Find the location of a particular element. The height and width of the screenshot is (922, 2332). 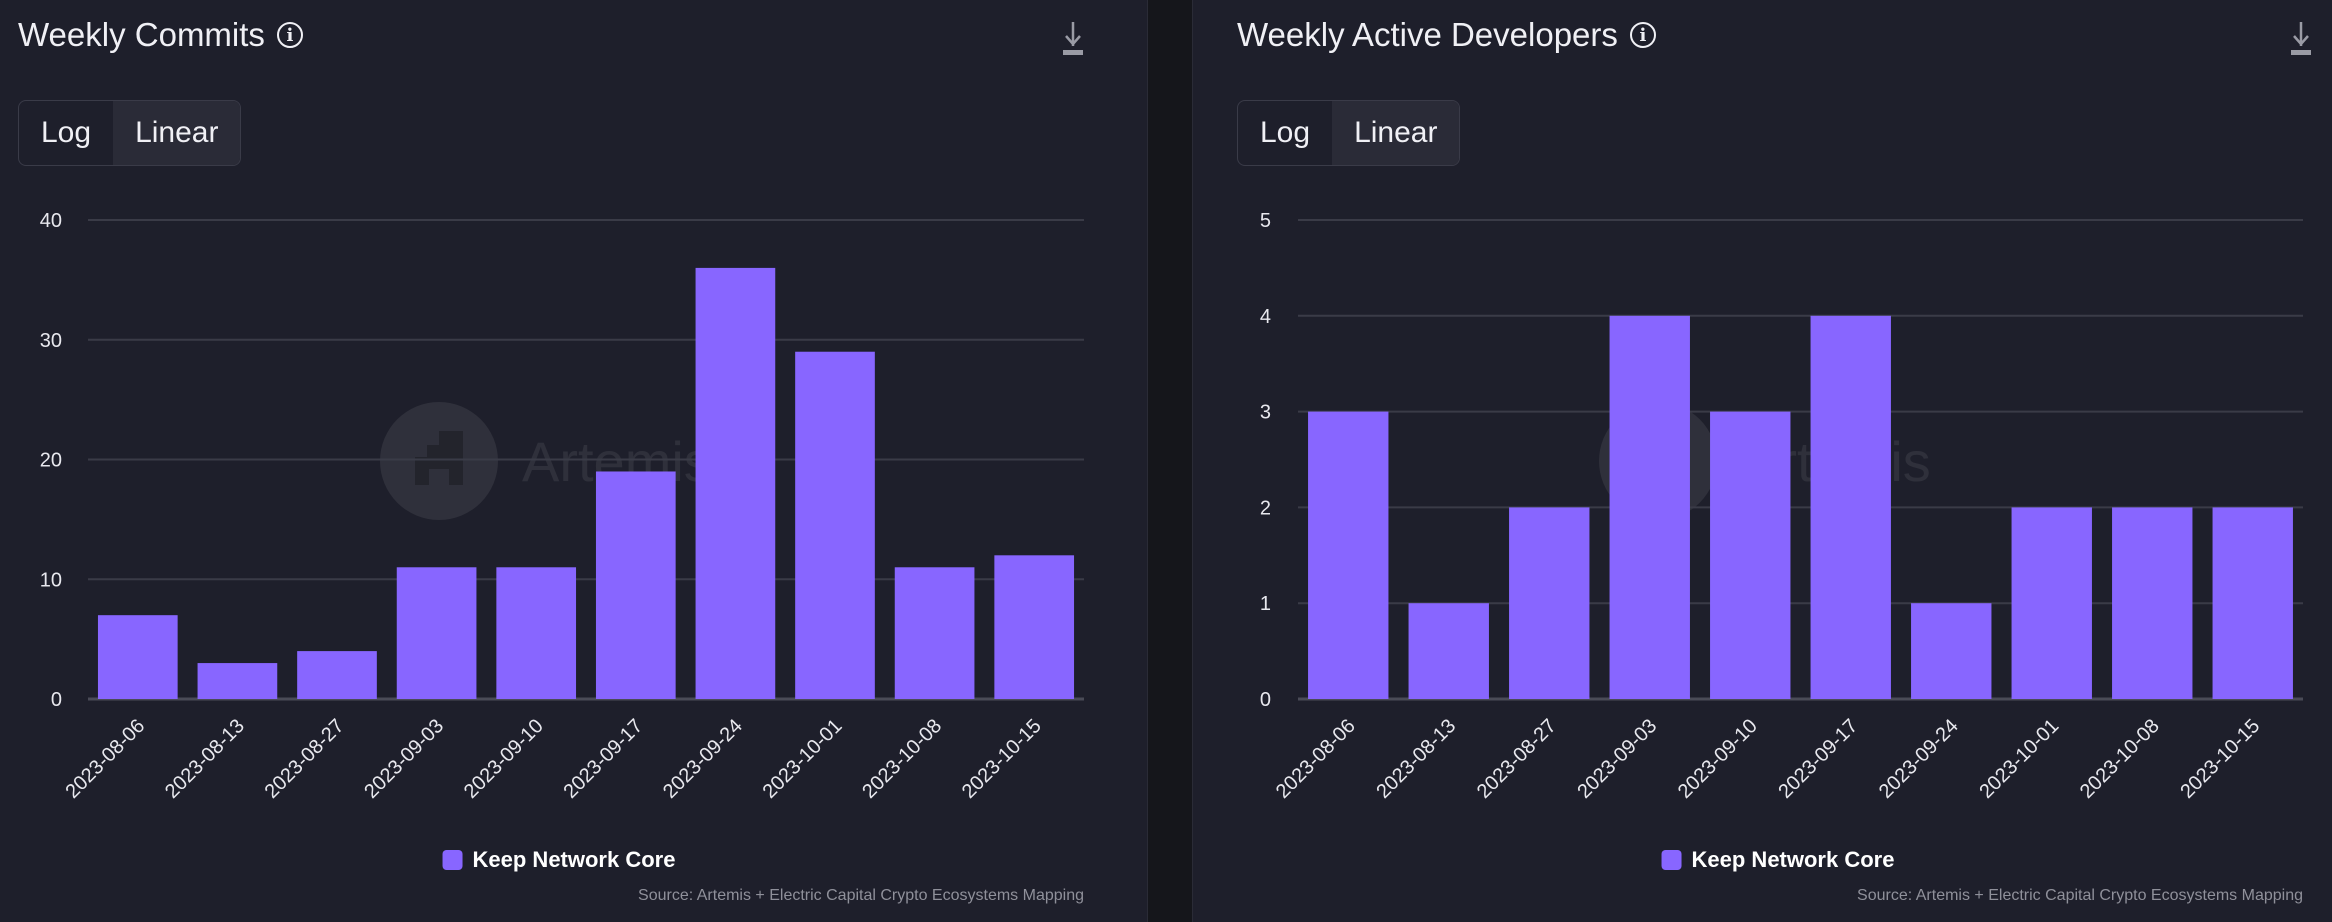

y-tick-label: 40 is located at coordinates (51, 221).